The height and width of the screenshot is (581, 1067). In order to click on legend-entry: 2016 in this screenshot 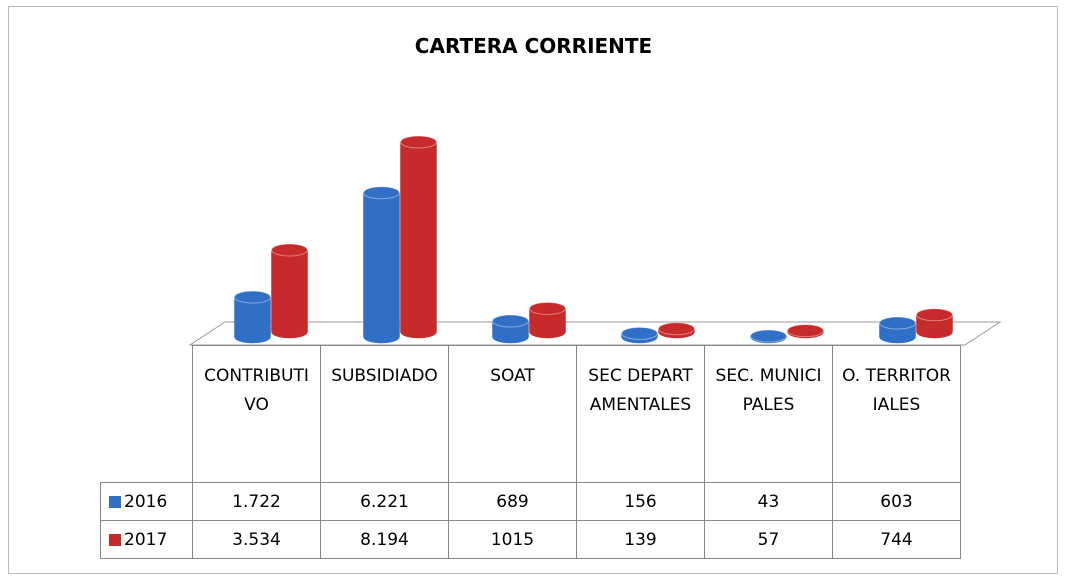, I will do `click(146, 501)`.